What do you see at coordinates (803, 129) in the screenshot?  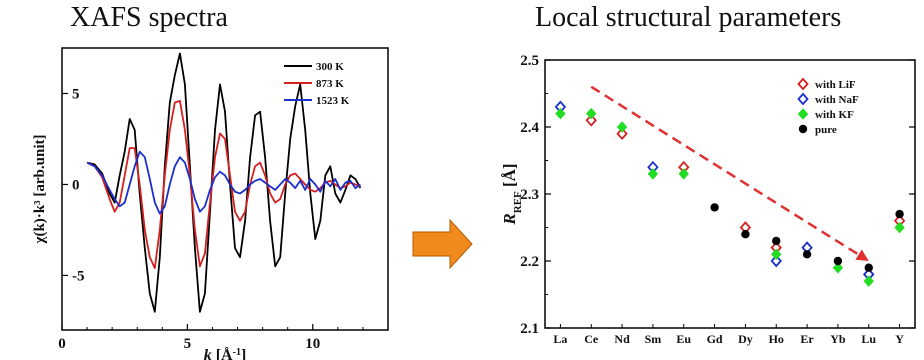 I see `rref-legend-marker-pure` at bounding box center [803, 129].